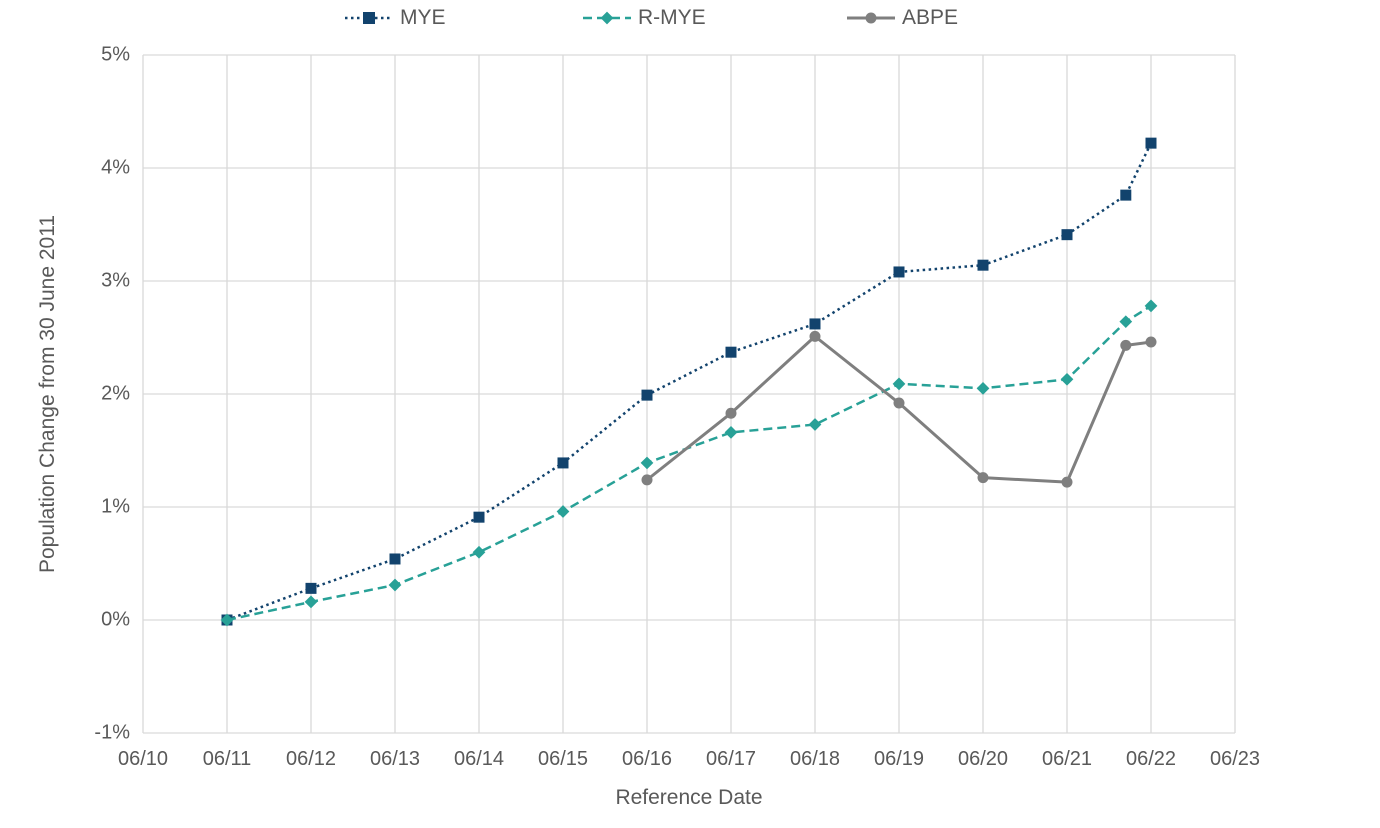  Describe the element at coordinates (47, 394) in the screenshot. I see `y-axis-title: Population Change from 30 June 2011` at that location.